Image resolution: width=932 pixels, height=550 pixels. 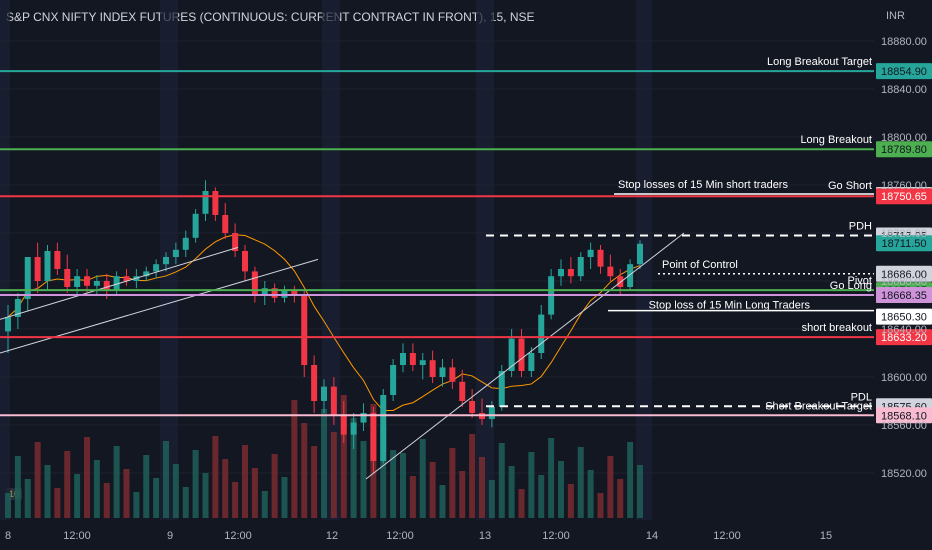 What do you see at coordinates (904, 296) in the screenshot?
I see `price-badge-text: 18668.35` at bounding box center [904, 296].